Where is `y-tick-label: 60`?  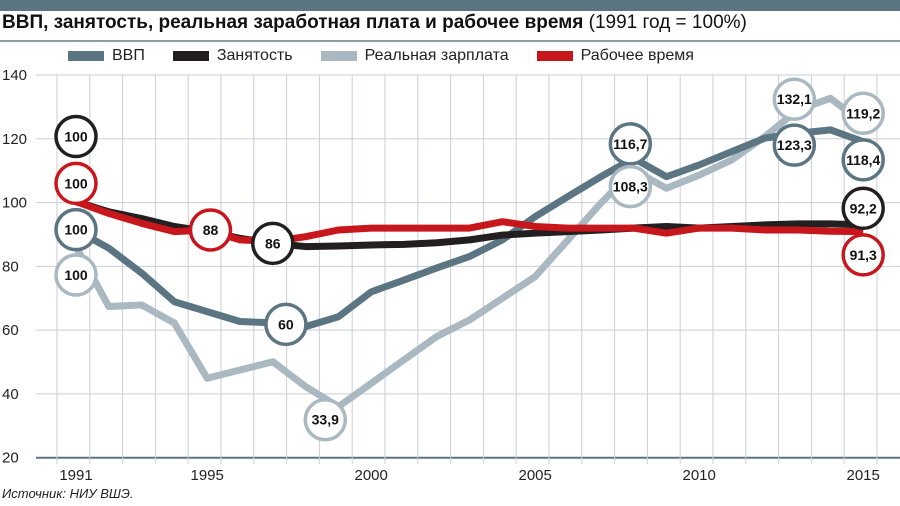 y-tick-label: 60 is located at coordinates (10, 330).